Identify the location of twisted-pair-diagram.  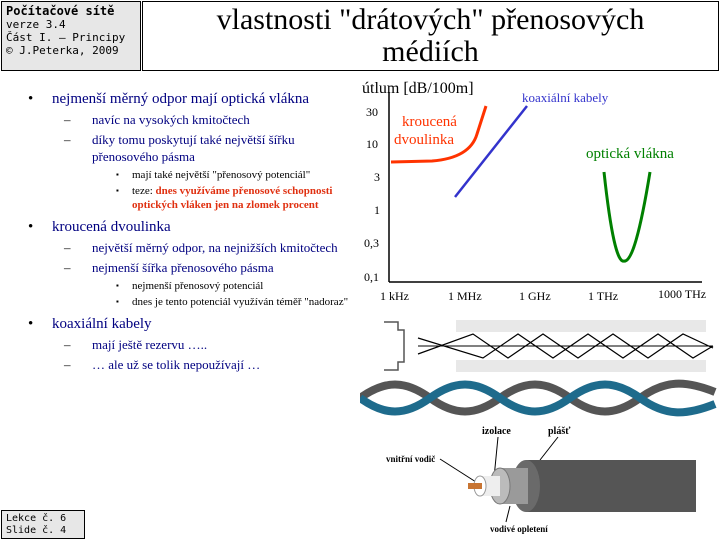
(538, 398).